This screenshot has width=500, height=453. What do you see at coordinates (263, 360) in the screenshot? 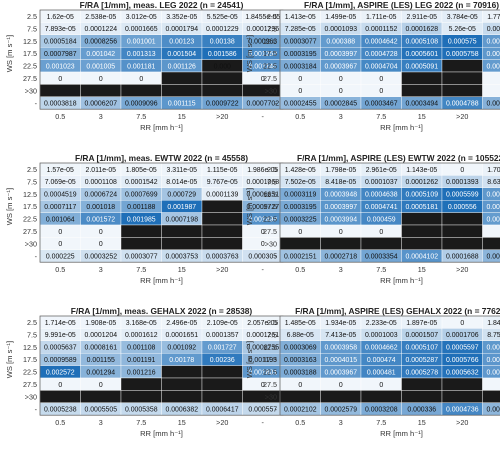
I see `cell-label: 0.001193` at bounding box center [263, 360].